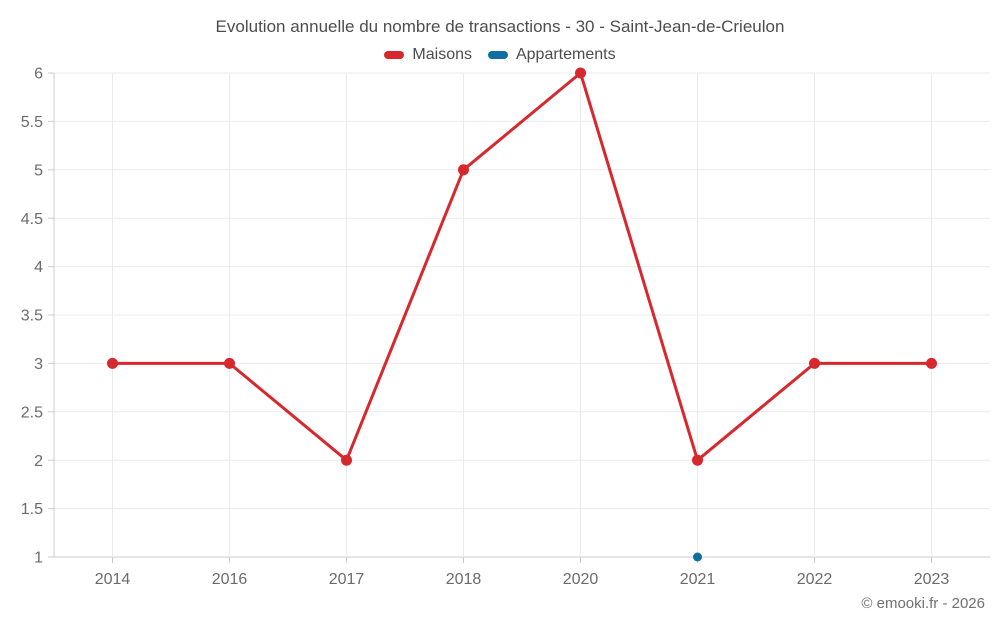  Describe the element at coordinates (565, 54) in the screenshot. I see `legend-label-appartements: Appartements` at that location.